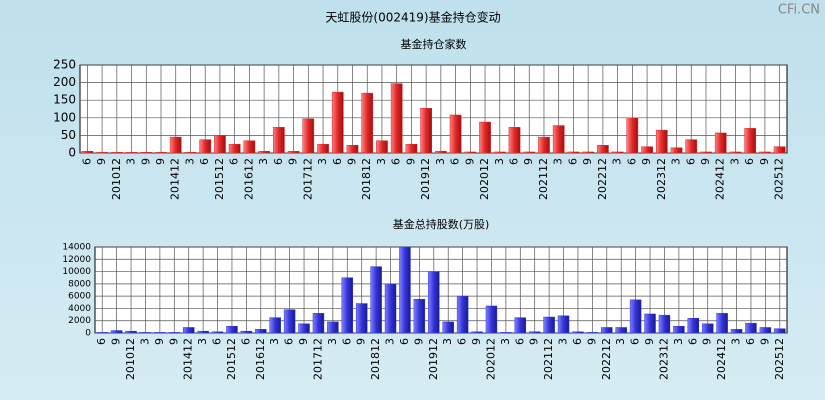 The image size is (825, 400). What do you see at coordinates (425, 179) in the screenshot?
I see `x-tick-label: 201912` at bounding box center [425, 179].